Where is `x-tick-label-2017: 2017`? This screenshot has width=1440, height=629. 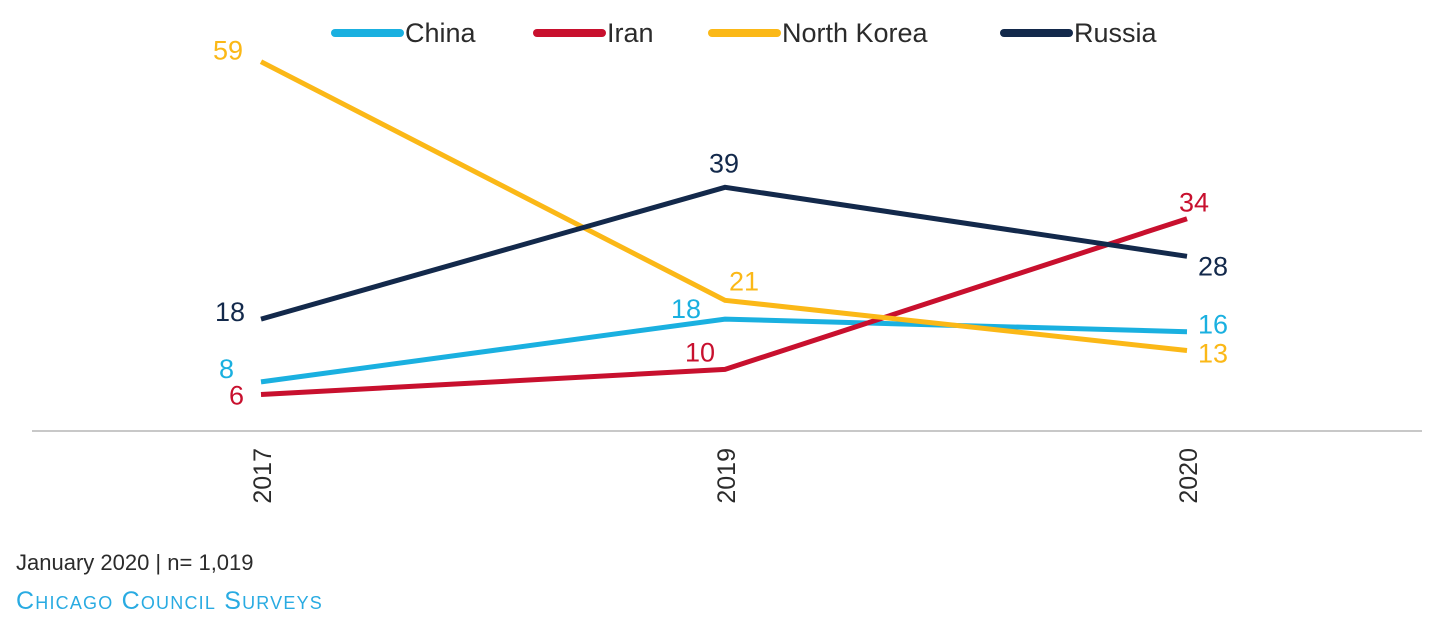 x-tick-label-2017: 2017 is located at coordinates (263, 476).